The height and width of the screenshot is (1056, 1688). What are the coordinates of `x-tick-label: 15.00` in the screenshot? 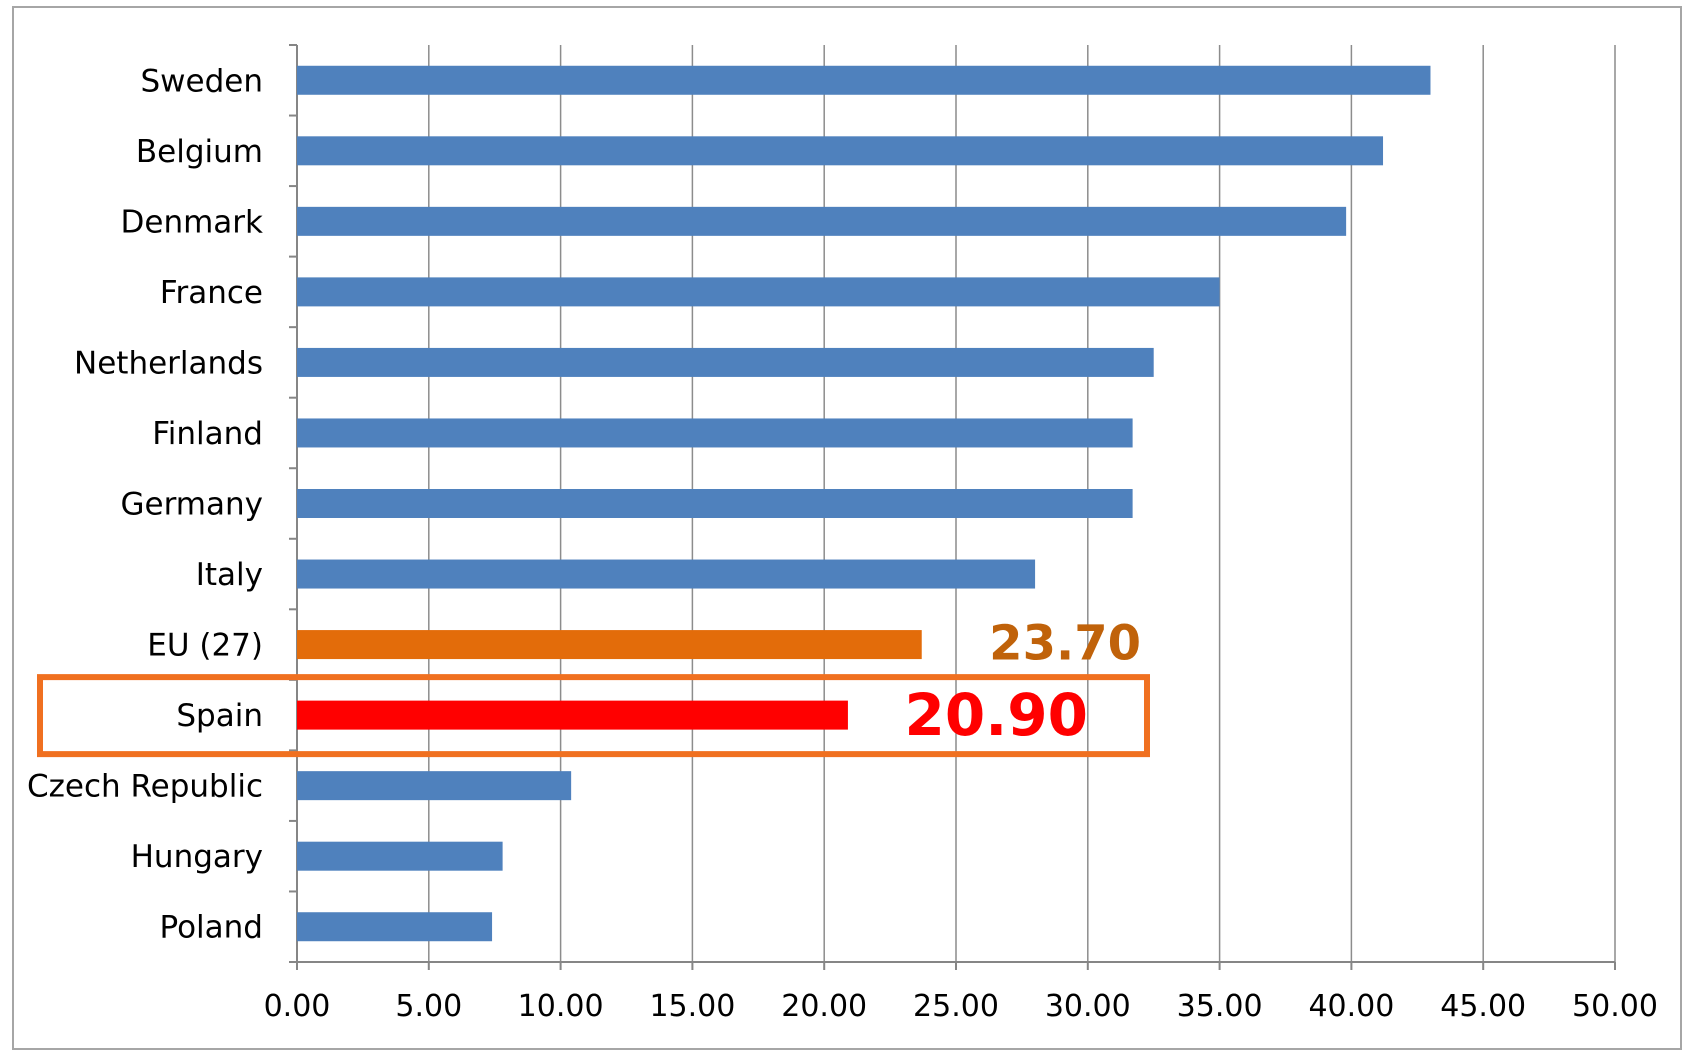 It's located at (692, 1006).